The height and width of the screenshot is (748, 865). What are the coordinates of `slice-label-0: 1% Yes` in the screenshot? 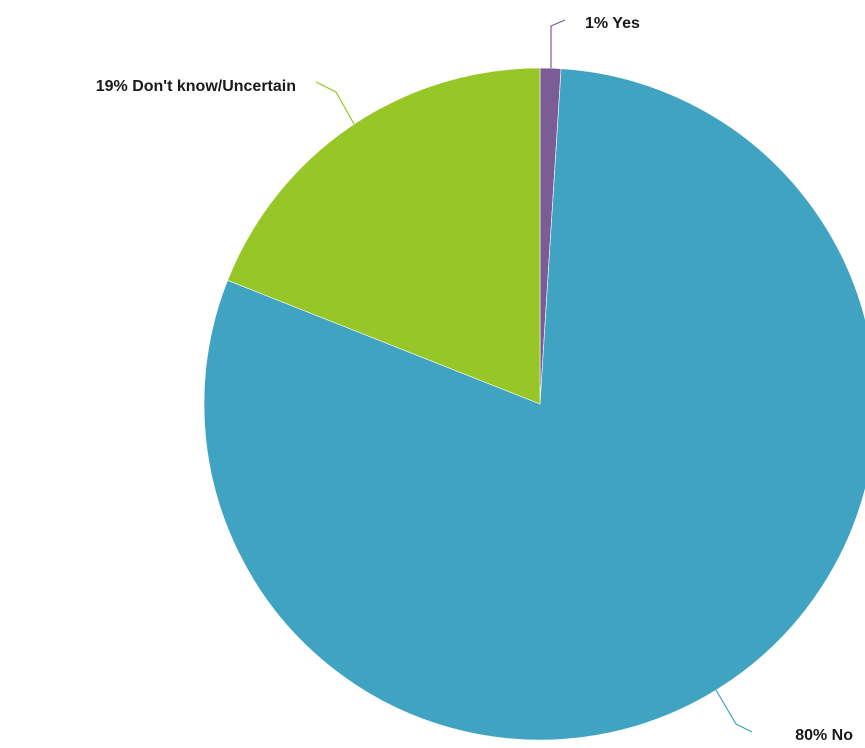 It's located at (612, 23).